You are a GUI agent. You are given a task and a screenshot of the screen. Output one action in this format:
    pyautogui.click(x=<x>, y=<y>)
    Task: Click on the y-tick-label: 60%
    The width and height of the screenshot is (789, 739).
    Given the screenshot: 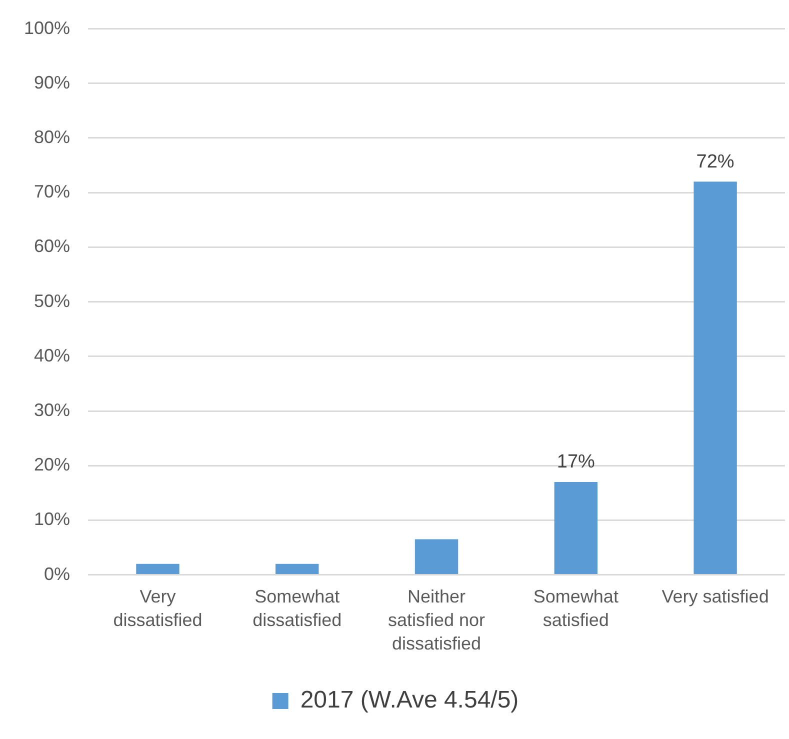 What is the action you would take?
    pyautogui.click(x=52, y=246)
    